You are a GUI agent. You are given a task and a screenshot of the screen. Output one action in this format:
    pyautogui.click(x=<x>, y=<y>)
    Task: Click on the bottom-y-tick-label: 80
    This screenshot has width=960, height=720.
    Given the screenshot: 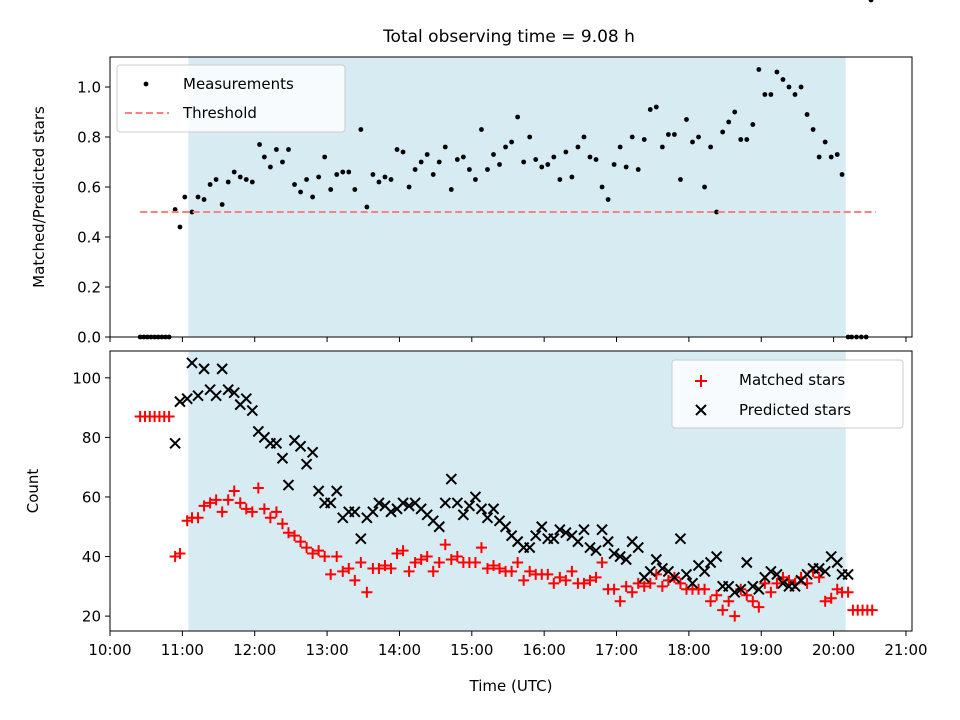 What is the action you would take?
    pyautogui.click(x=91, y=438)
    